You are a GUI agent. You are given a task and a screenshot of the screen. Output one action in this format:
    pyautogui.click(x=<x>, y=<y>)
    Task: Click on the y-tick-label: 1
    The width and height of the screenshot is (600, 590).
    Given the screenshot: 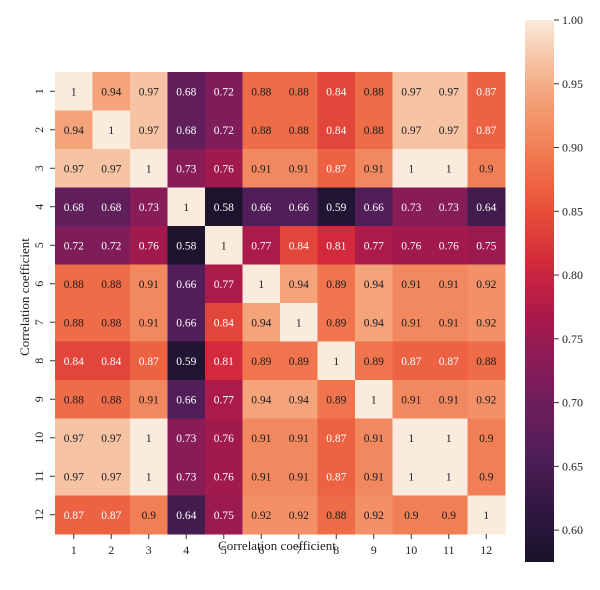 What is the action you would take?
    pyautogui.click(x=39, y=91)
    